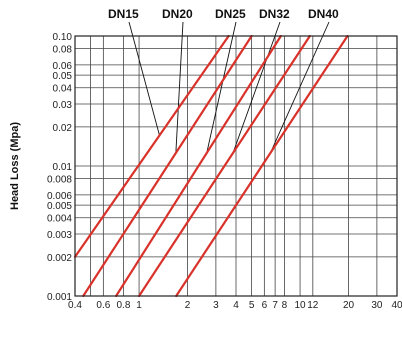 The height and width of the screenshot is (337, 402). What do you see at coordinates (63, 167) in the screenshot?
I see `y-tick-label: 0.01` at bounding box center [63, 167].